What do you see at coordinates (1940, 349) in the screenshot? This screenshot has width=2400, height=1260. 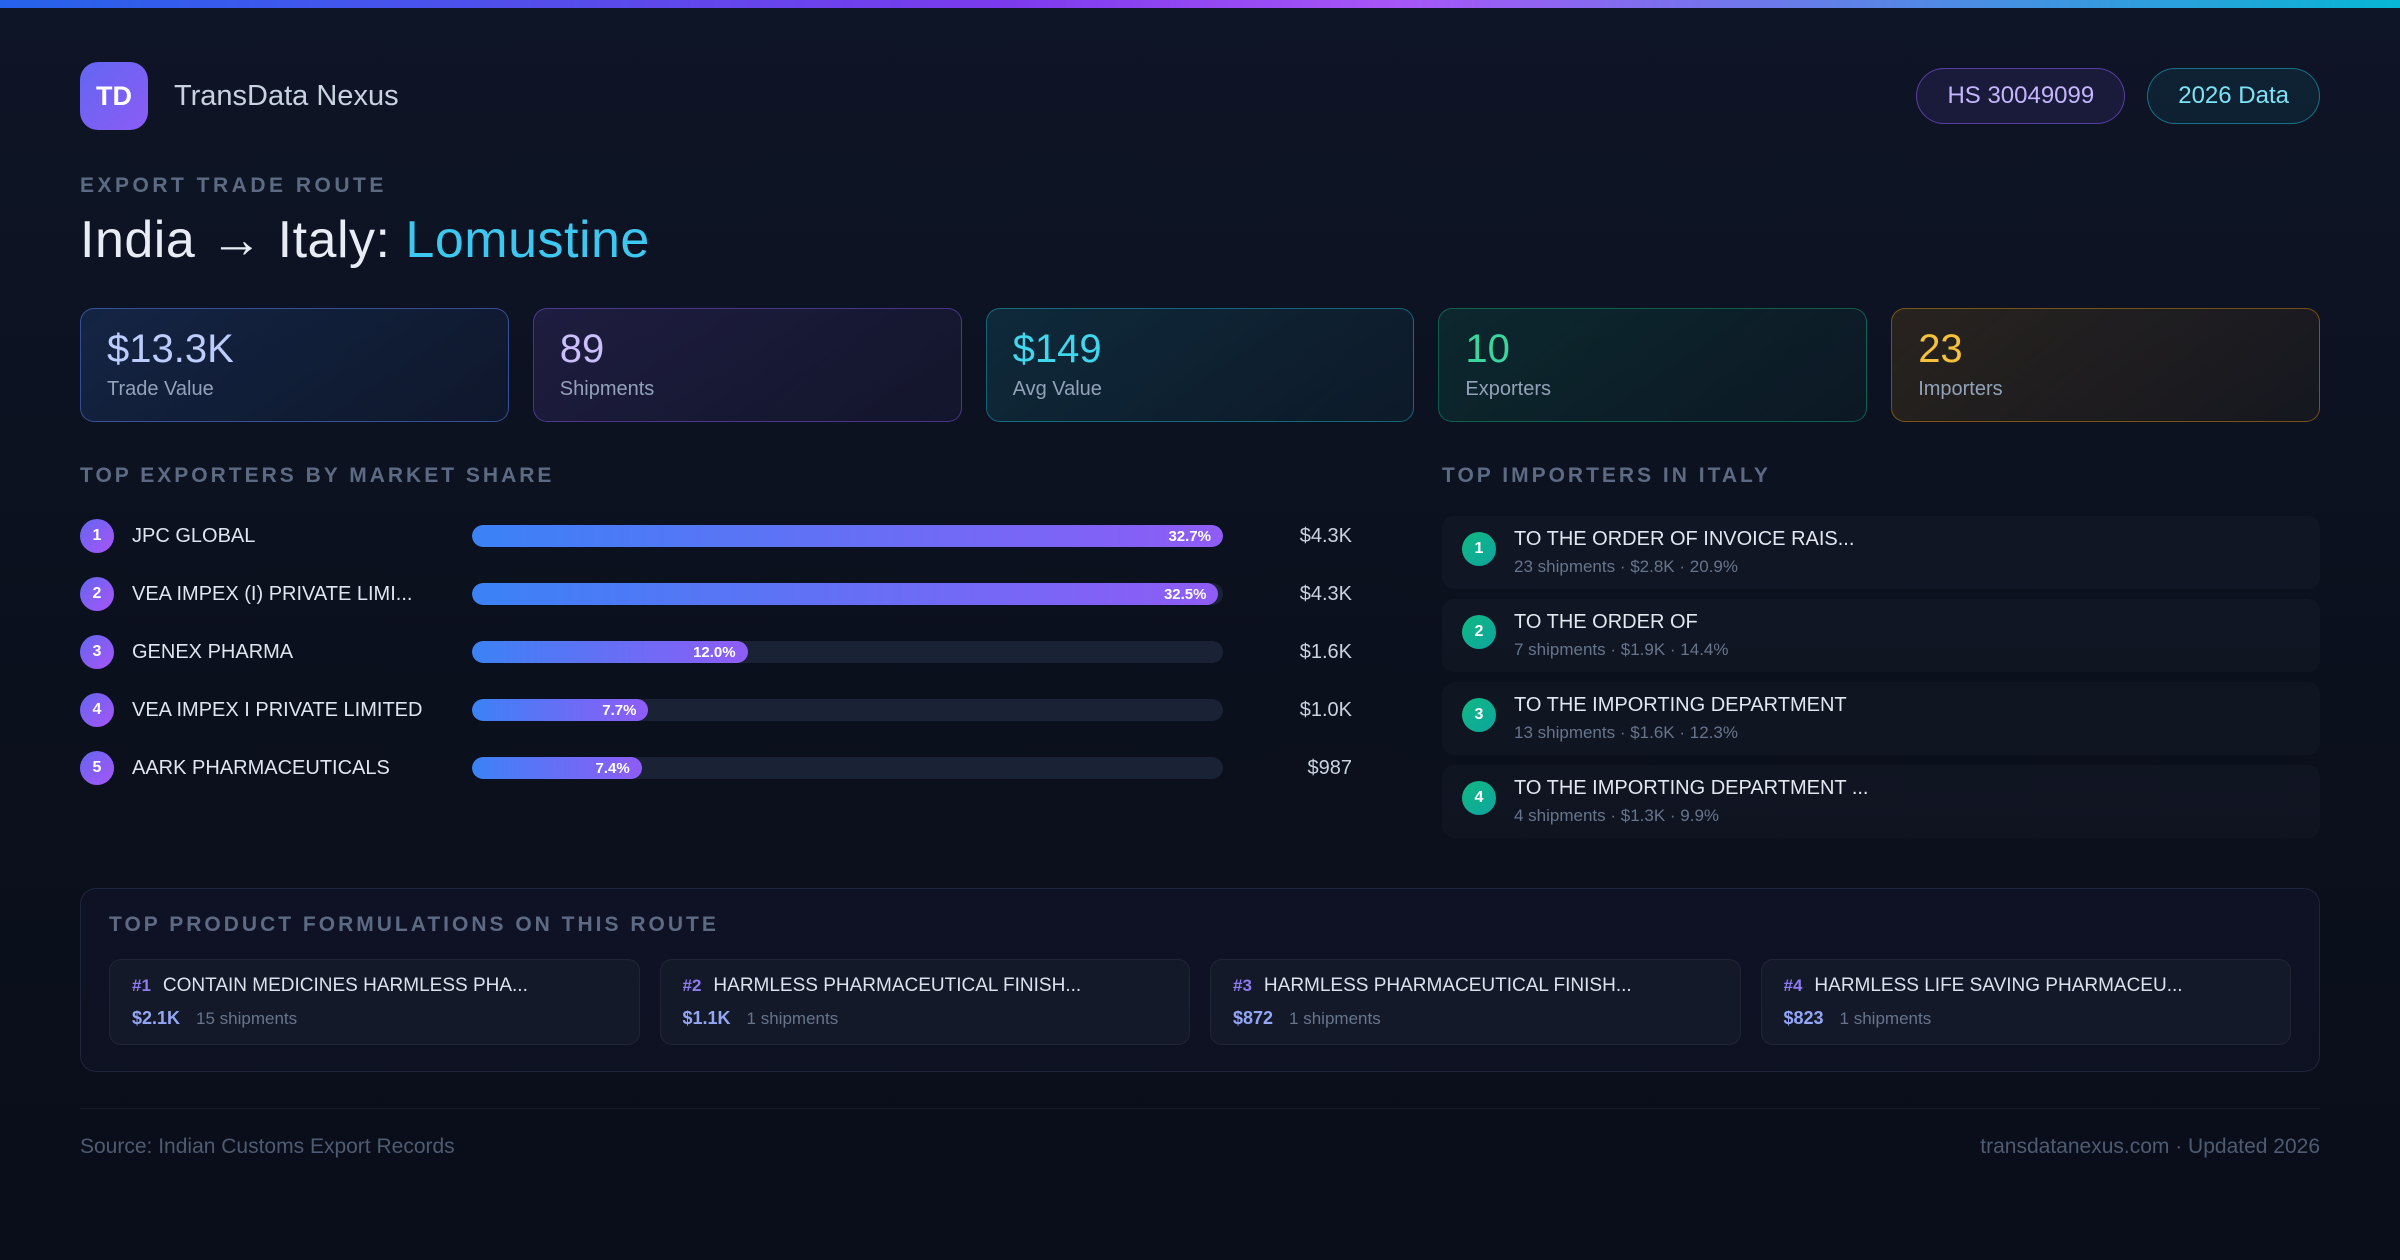 I see `stat-value: 23` at bounding box center [1940, 349].